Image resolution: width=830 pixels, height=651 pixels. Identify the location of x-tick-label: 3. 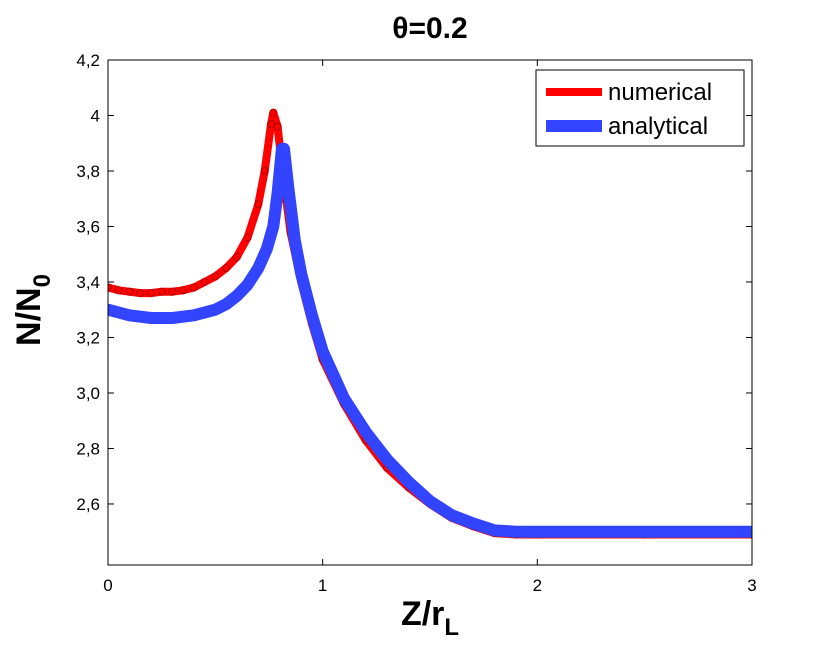
(751, 585).